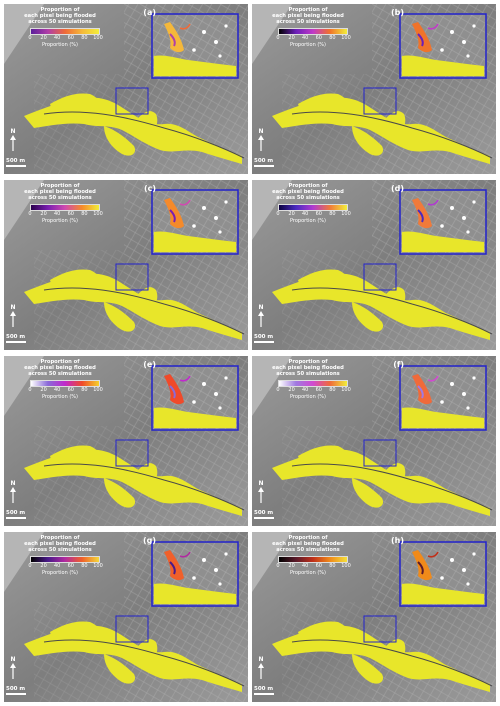  Describe the element at coordinates (149, 364) in the screenshot. I see `panel-letter: (e)` at that location.